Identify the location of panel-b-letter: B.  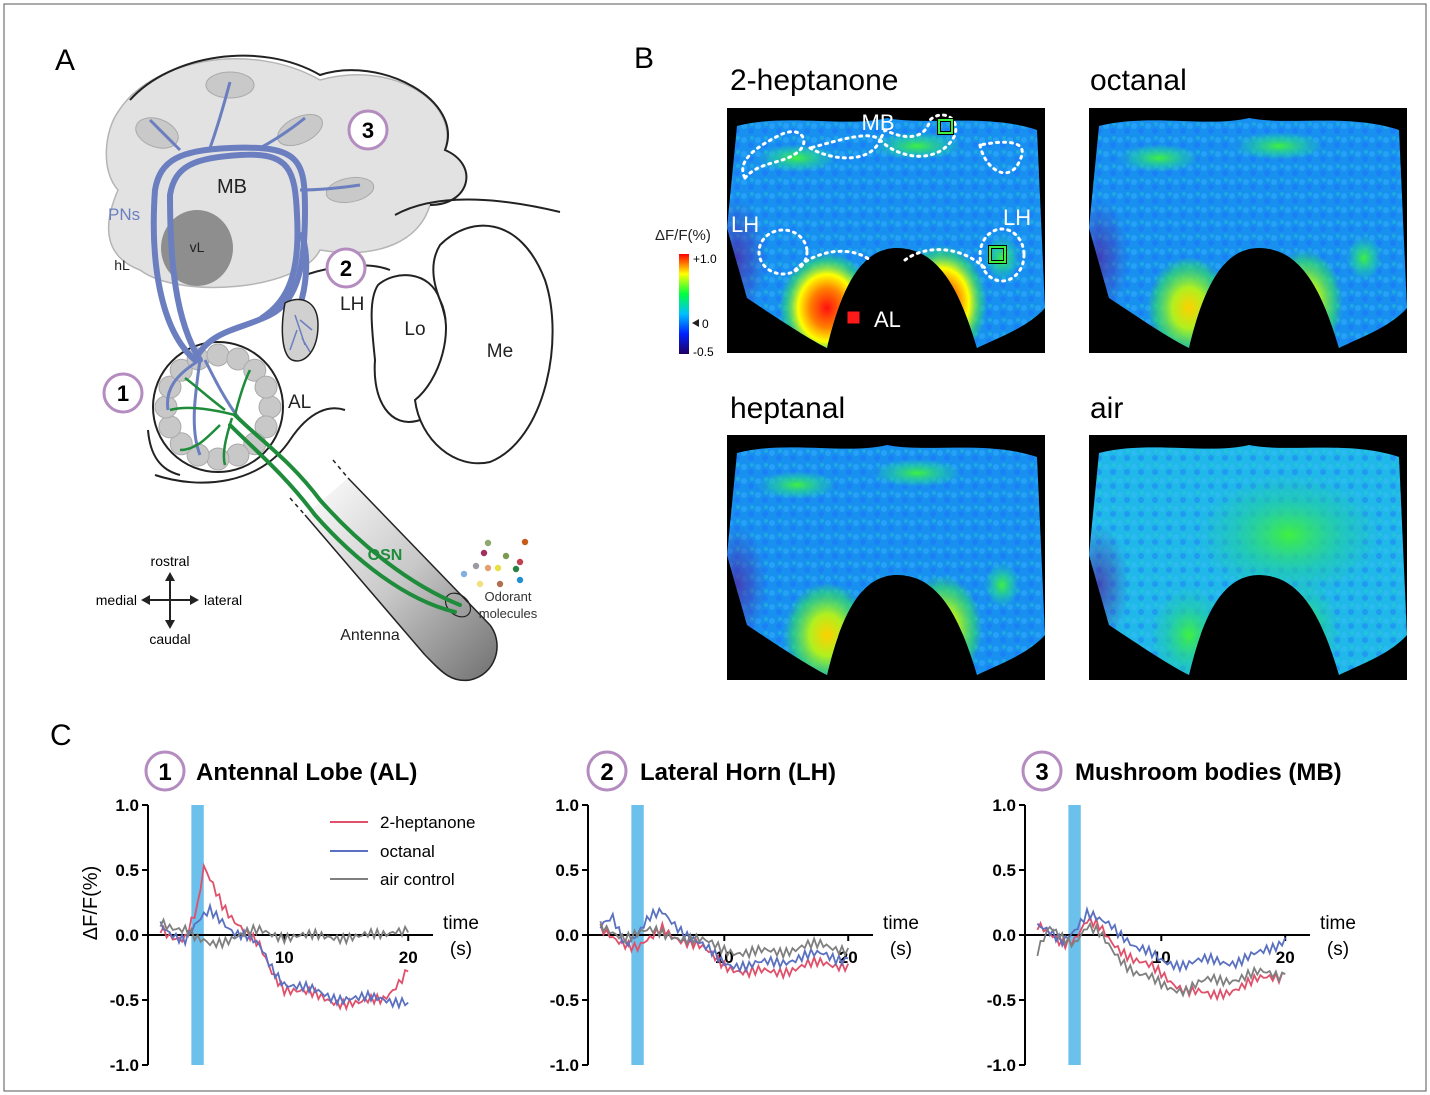
(644, 58).